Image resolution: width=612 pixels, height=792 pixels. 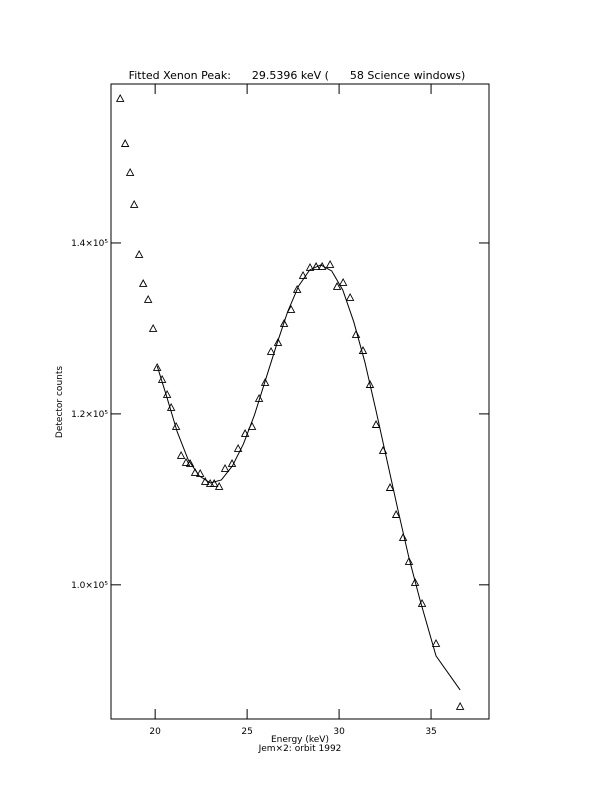 I want to click on subtitle: Jem×2: orbit 1992, so click(x=300, y=749).